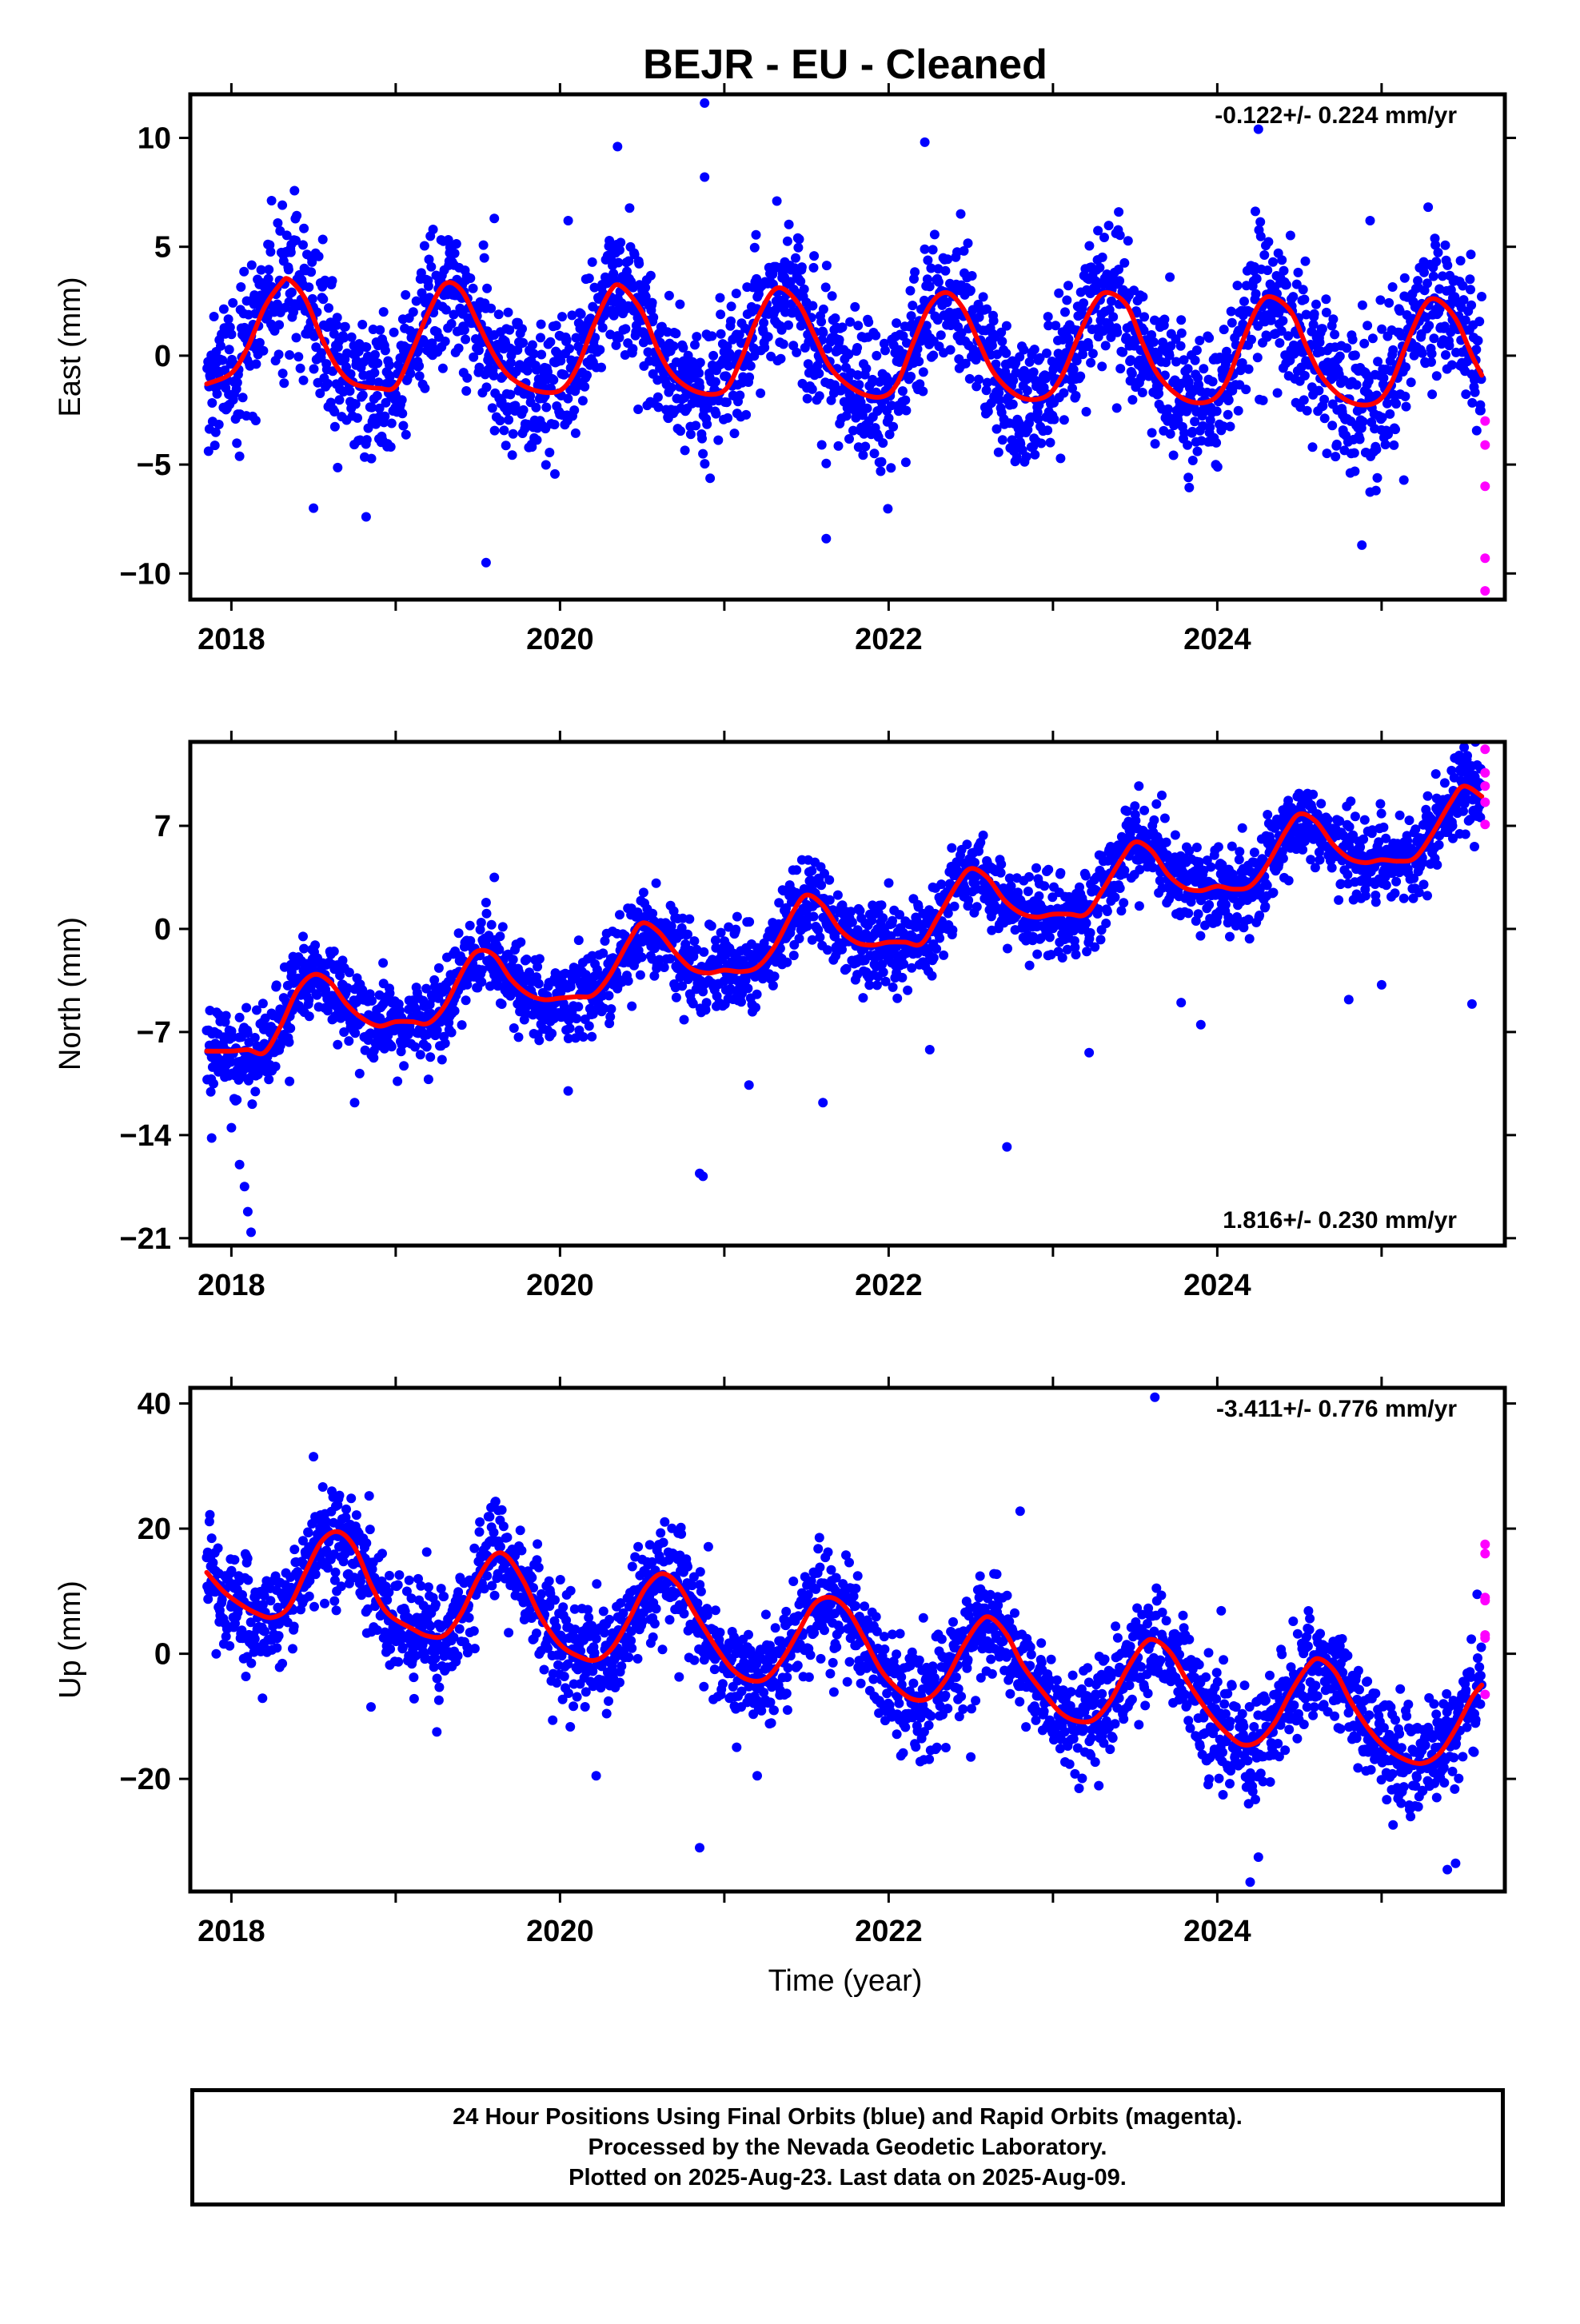 The image size is (1580, 2324). Describe the element at coordinates (1217, 639) in the screenshot. I see `east-x-tick-label: 2024` at that location.